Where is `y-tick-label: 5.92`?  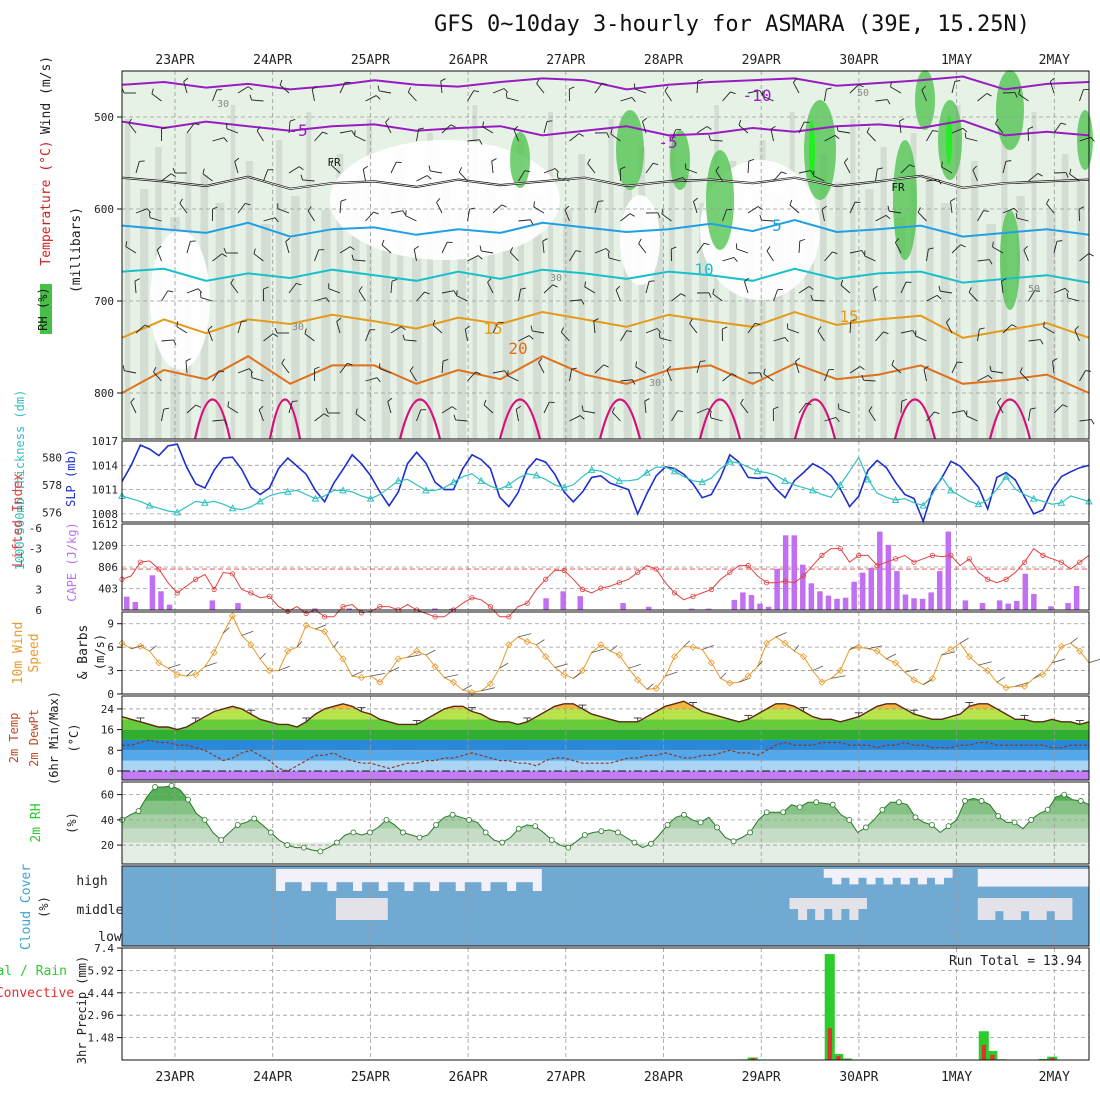
y-tick-label: 5.92 is located at coordinates (101, 970).